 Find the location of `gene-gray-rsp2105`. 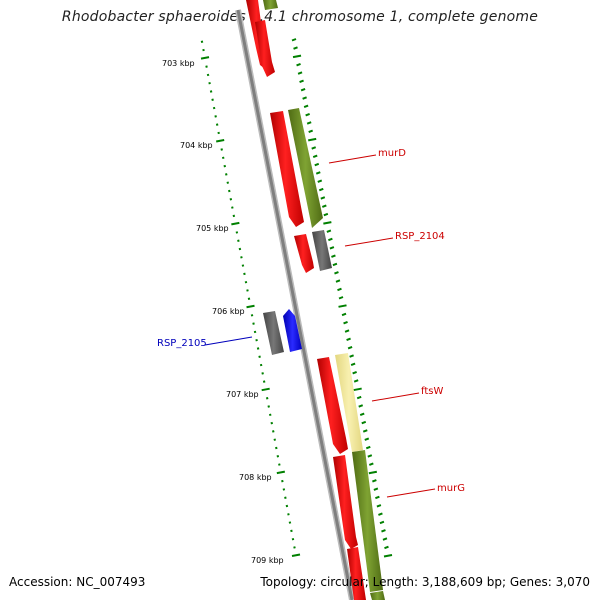

gene-gray-rsp2105 is located at coordinates (273, 333).